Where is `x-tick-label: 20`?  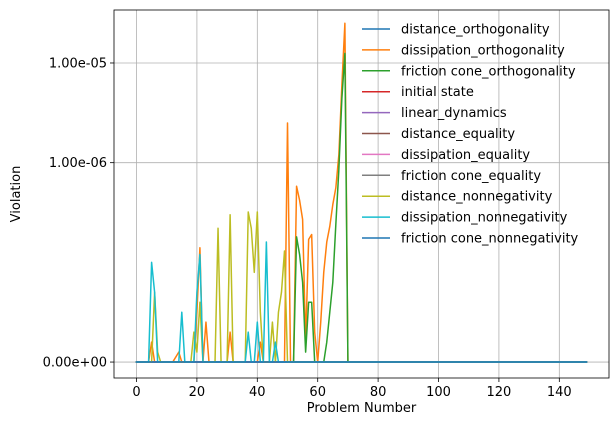 x-tick-label: 20 is located at coordinates (197, 392).